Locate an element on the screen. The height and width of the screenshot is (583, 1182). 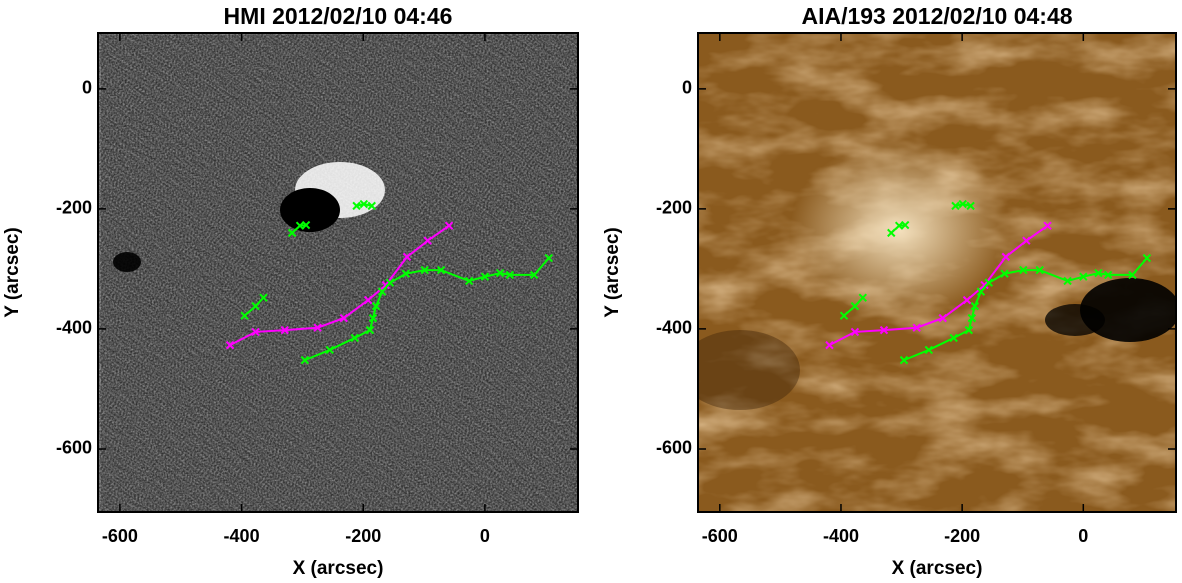
chart-title: HMI 2012/02/10 04:46 is located at coordinates (338, 16).